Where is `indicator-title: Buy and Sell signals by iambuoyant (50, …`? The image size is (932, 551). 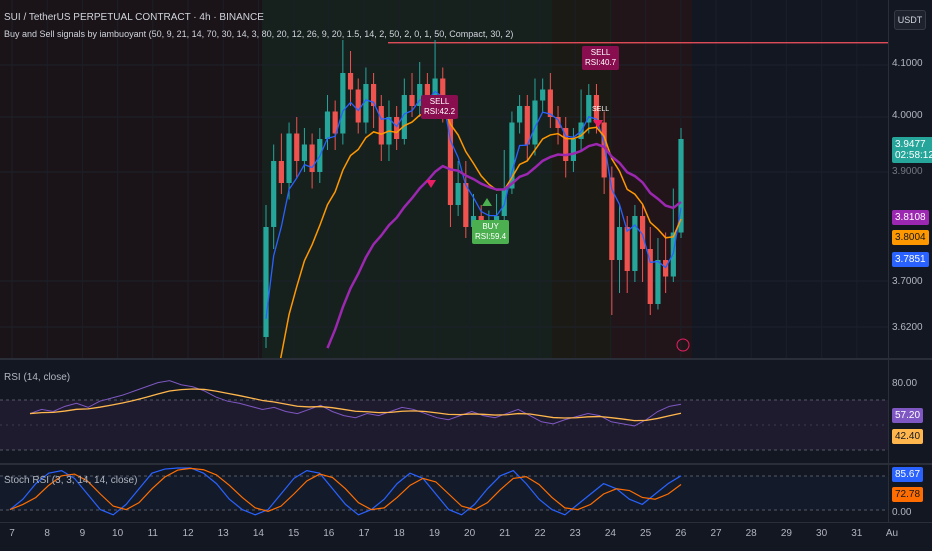
indicator-title: Buy and Sell signals by iambuoyant (50, … is located at coordinates (259, 34).